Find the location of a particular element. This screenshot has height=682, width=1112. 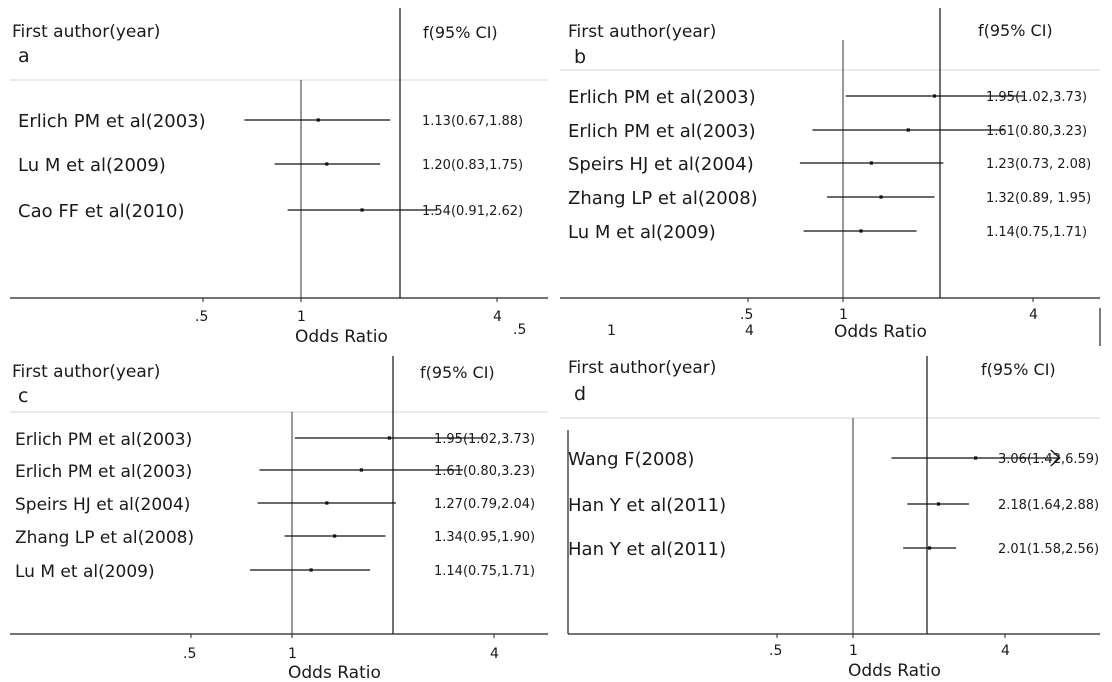

study-label: Cao FF et al(2010) is located at coordinates (101, 211).